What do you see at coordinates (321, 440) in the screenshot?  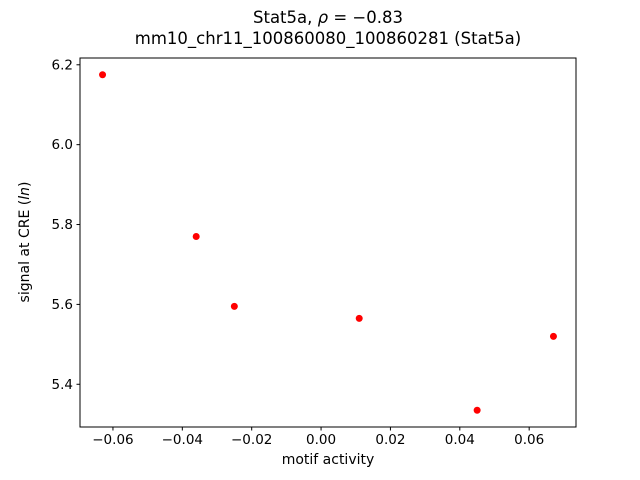 I see `x-tick-label: 0.00` at bounding box center [321, 440].